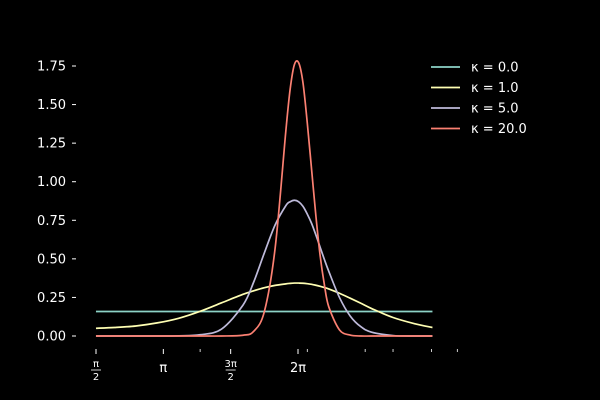 The image size is (600, 400). What do you see at coordinates (96, 364) in the screenshot?
I see `x-tick-label-numerator: π` at bounding box center [96, 364].